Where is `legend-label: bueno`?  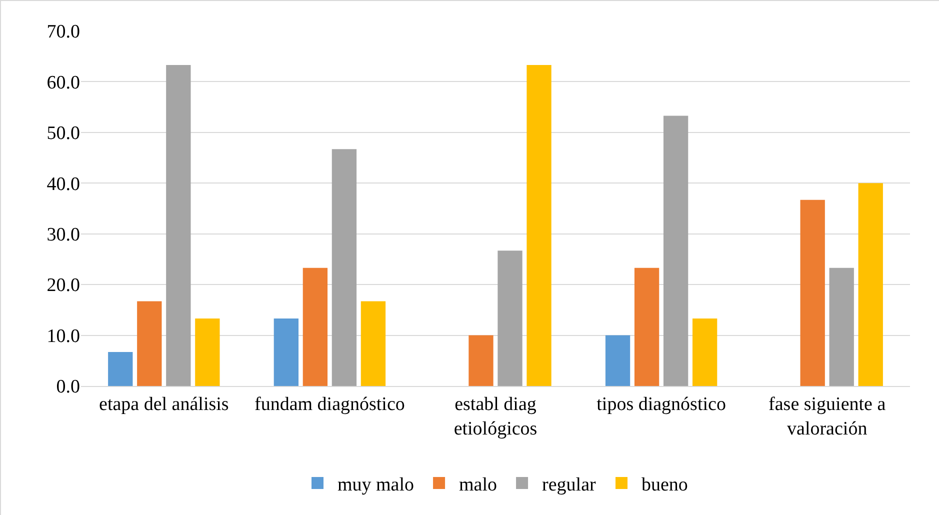 legend-label: bueno is located at coordinates (665, 485).